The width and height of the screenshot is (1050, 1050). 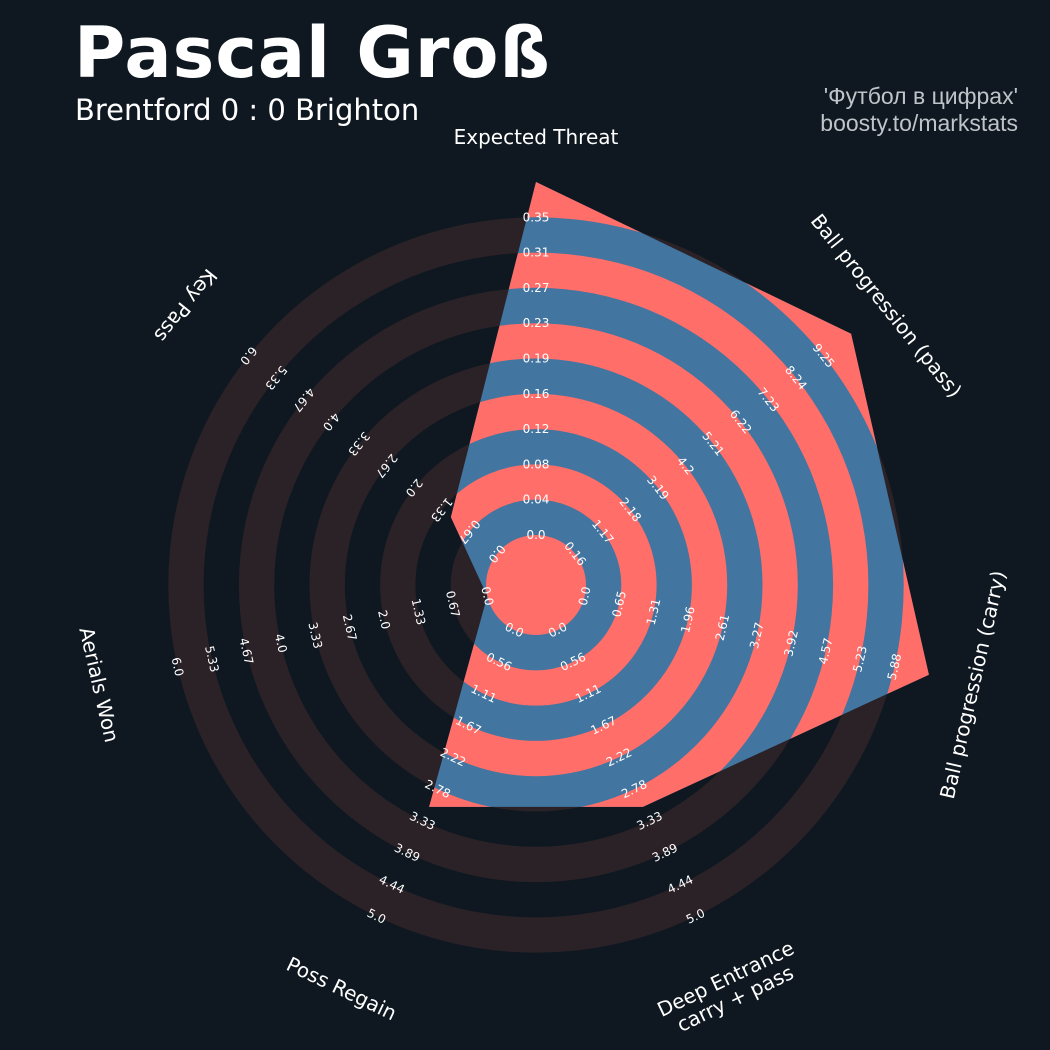 What do you see at coordinates (536, 394) in the screenshot?
I see `tick-label: 0.16` at bounding box center [536, 394].